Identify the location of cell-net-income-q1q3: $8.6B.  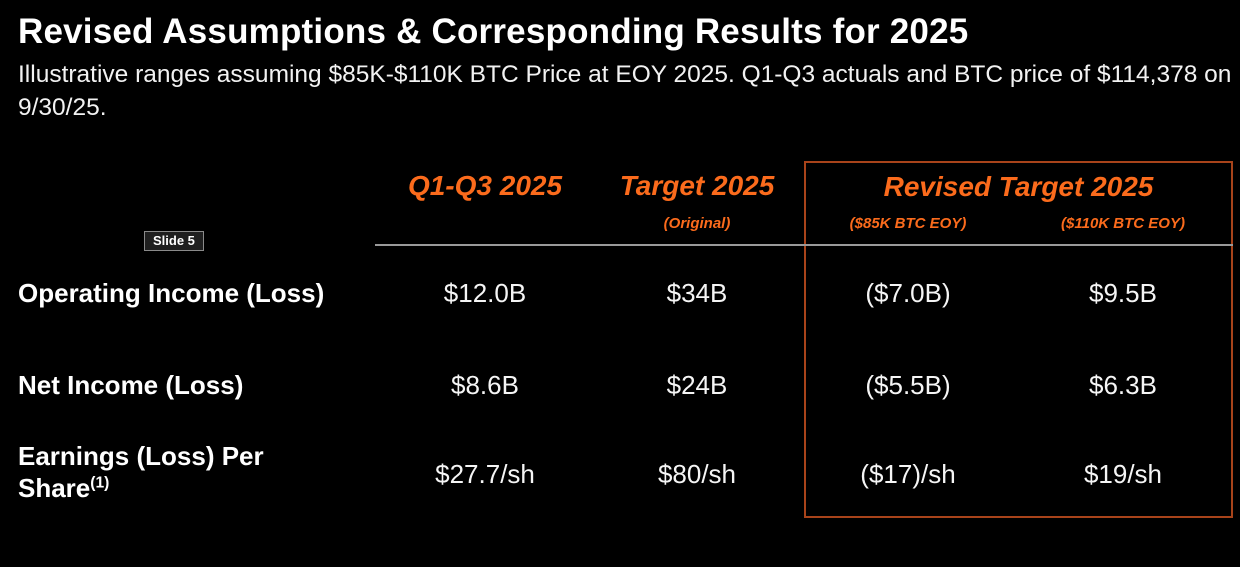
(485, 385).